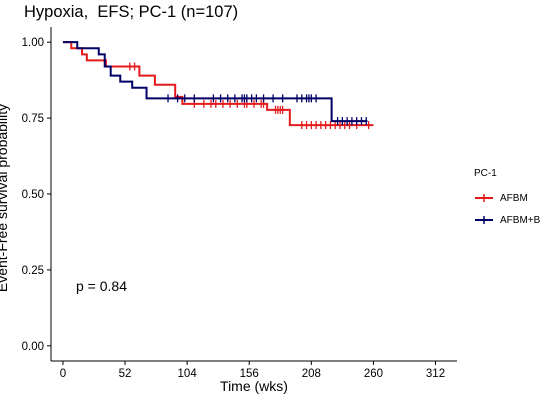  I want to click on chart-title: Hypoxia, EFS; PC-1 (n=107), so click(131, 12).